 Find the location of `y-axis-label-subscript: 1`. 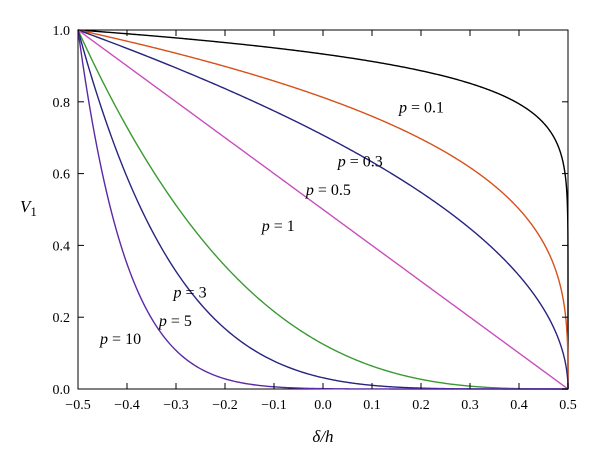

y-axis-label-subscript: 1 is located at coordinates (33, 211).